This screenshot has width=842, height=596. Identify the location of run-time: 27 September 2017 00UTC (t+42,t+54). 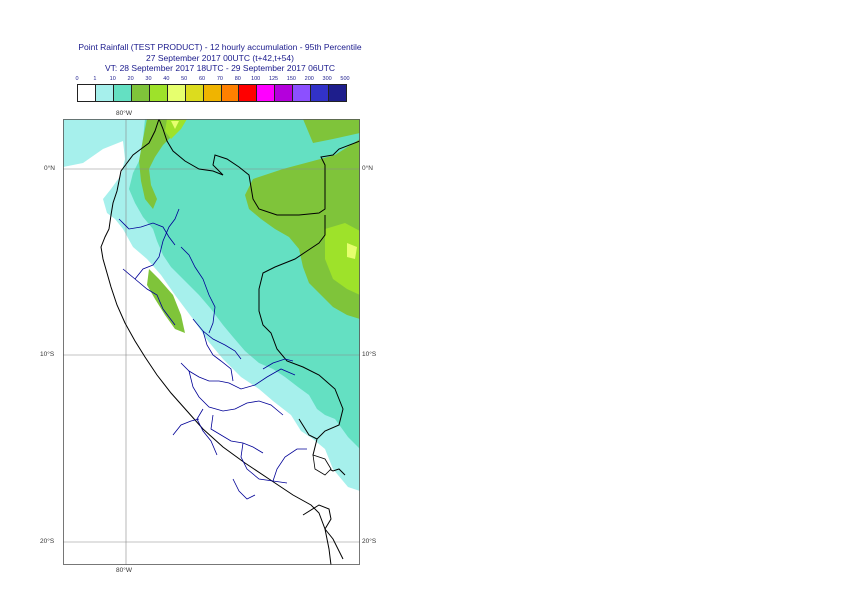
(220, 57).